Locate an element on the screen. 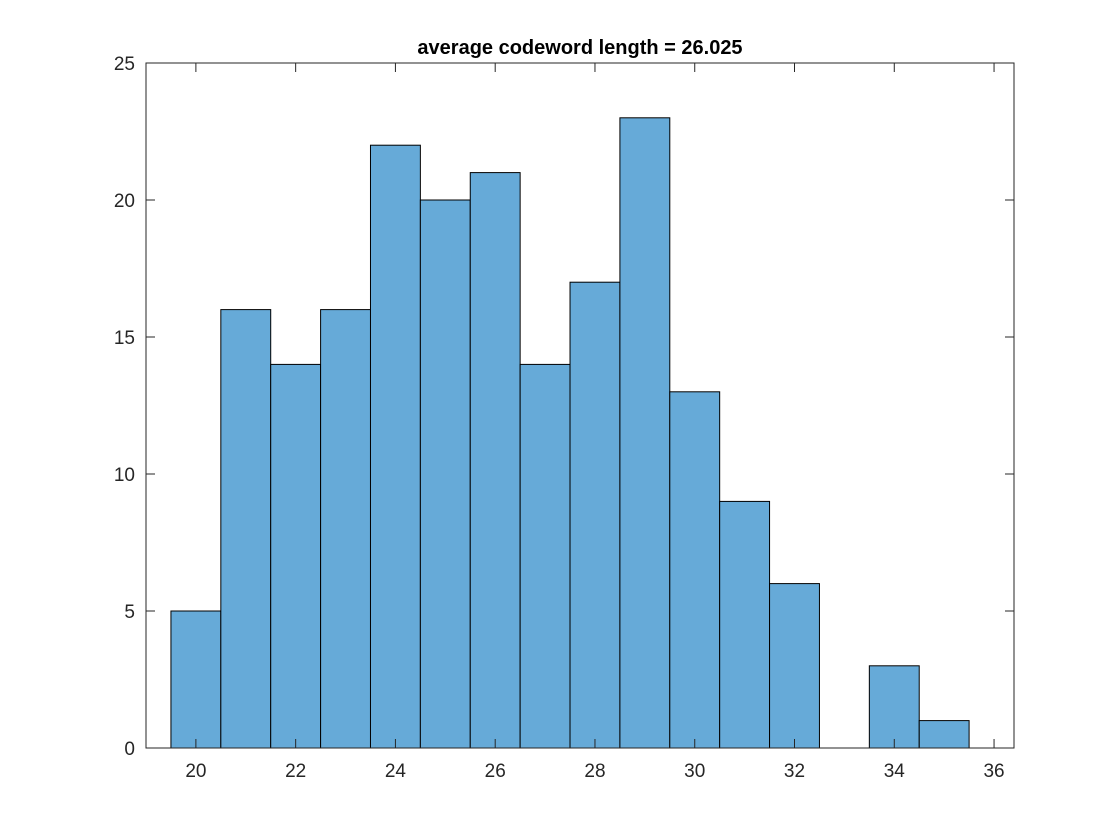  x-tick-label: 22 is located at coordinates (295, 771).